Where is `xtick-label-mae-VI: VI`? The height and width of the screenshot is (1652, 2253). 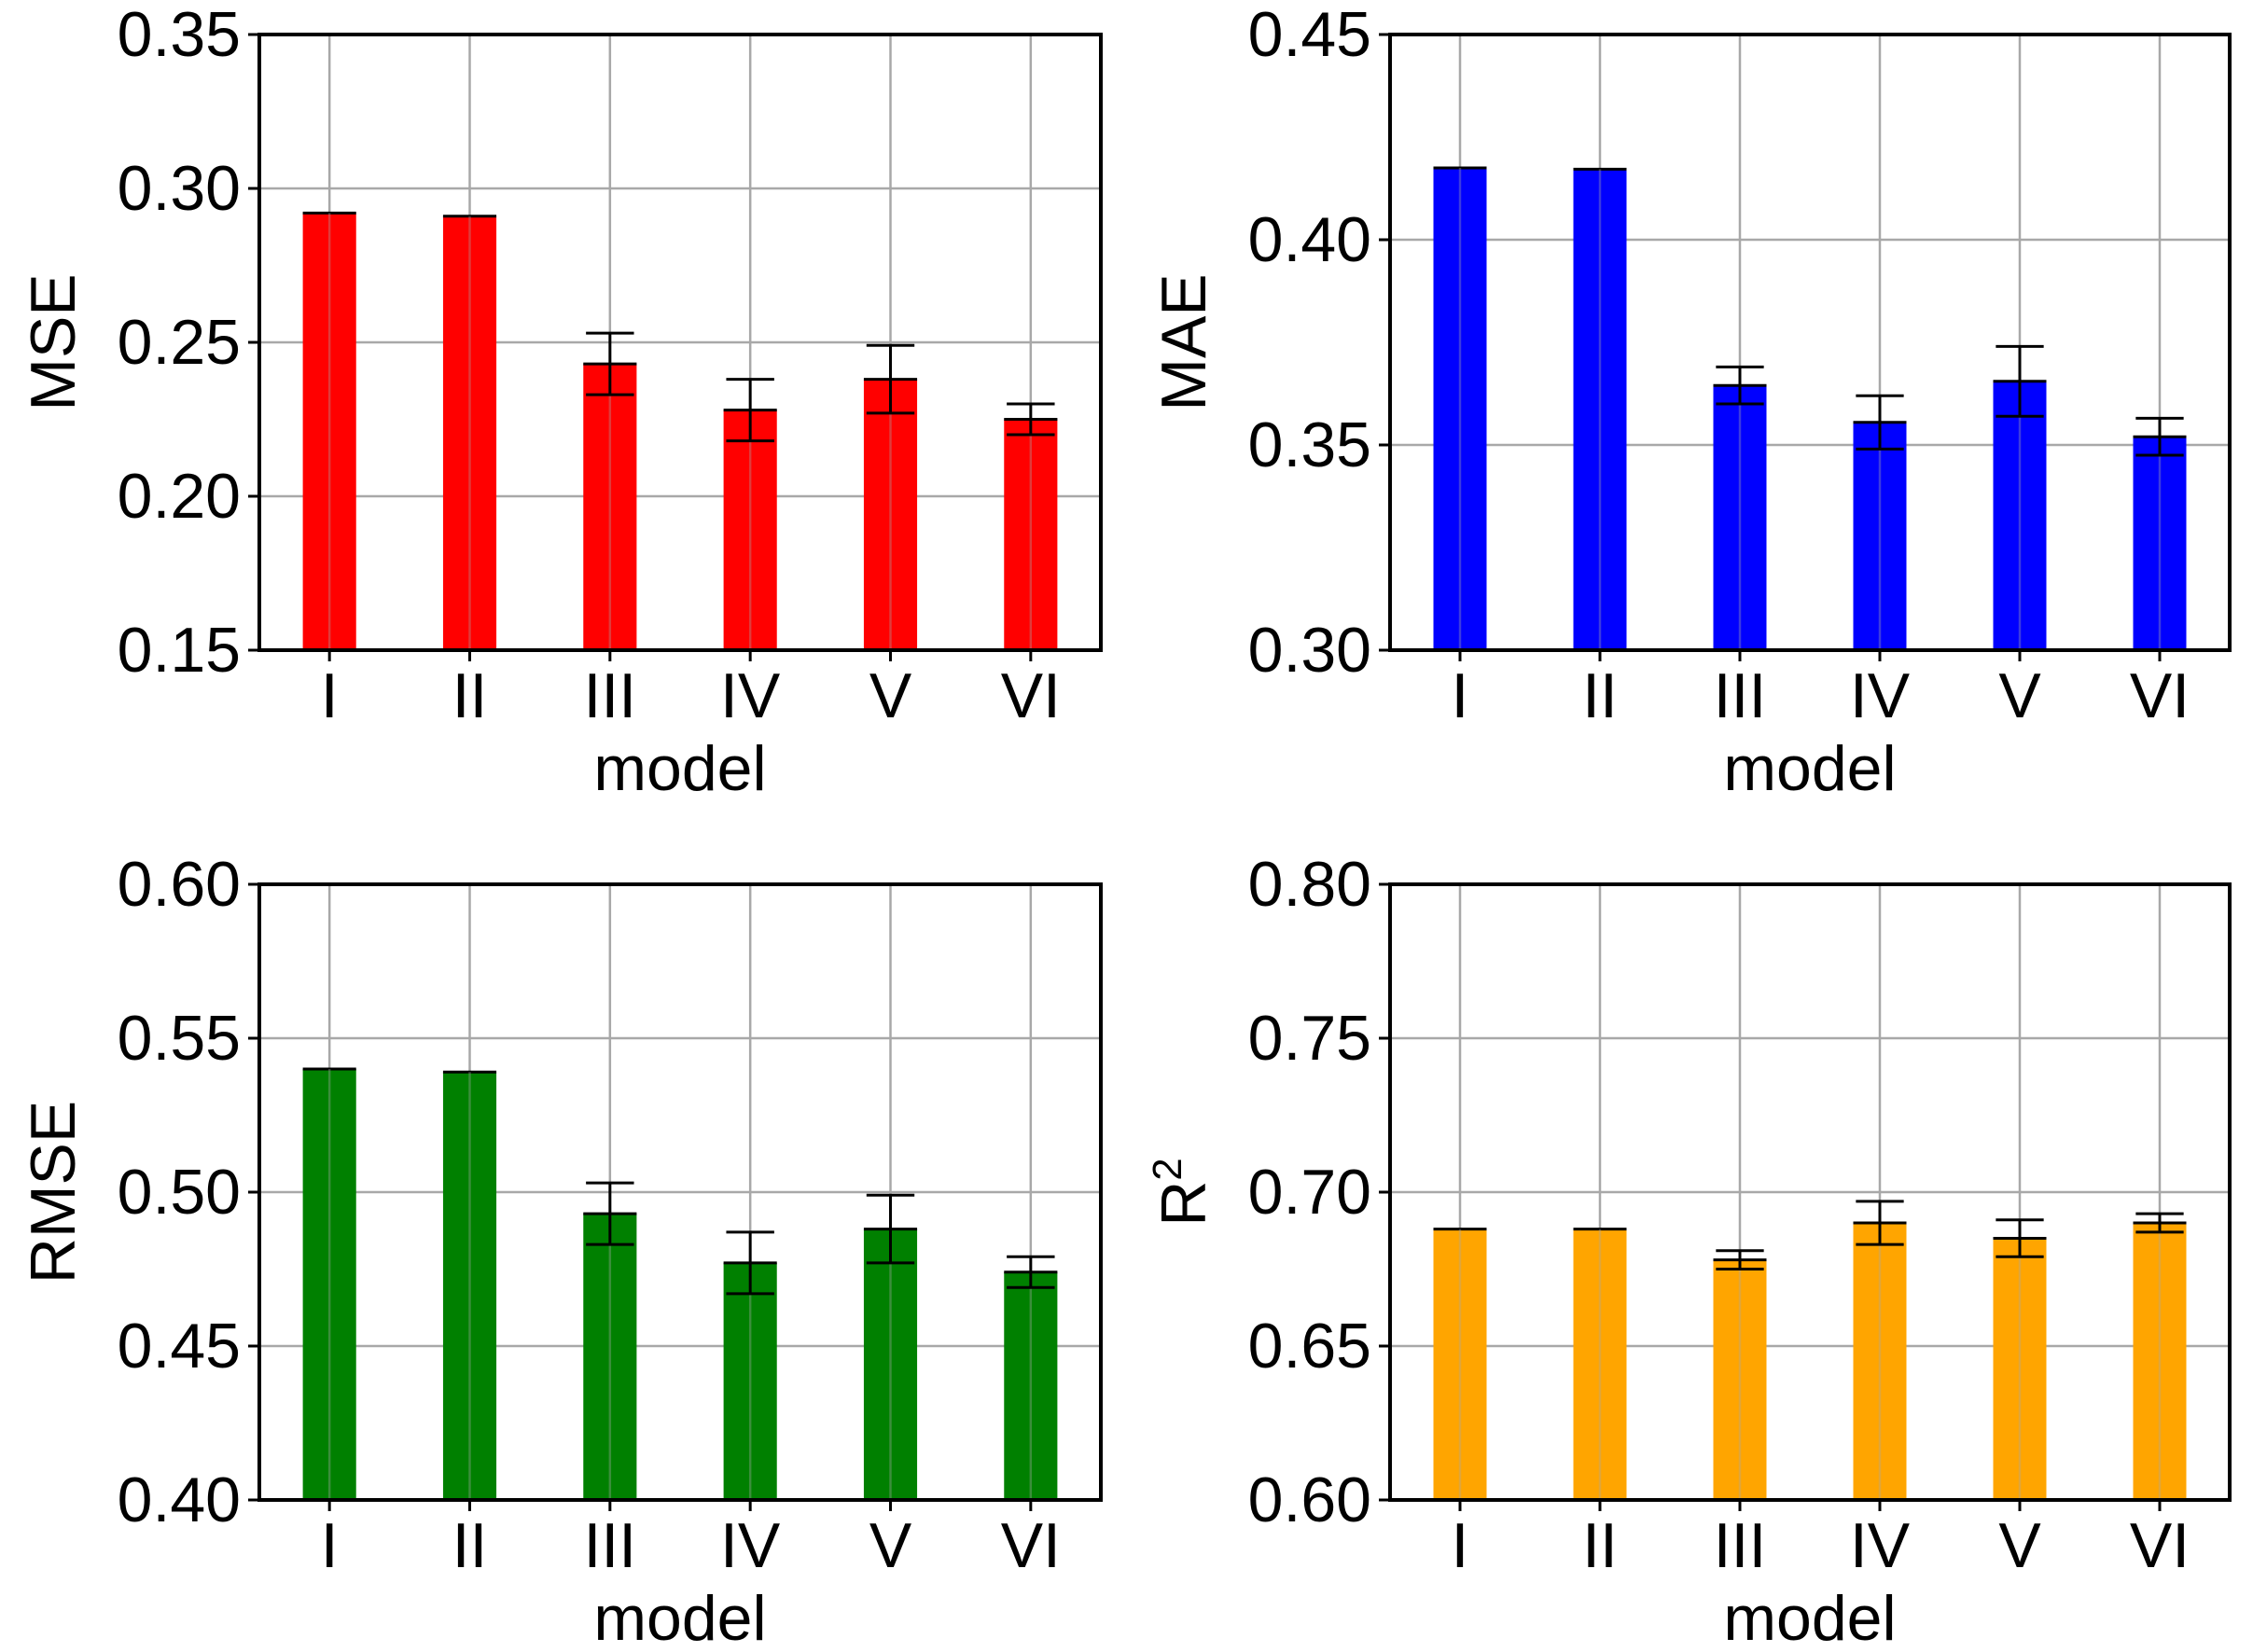
xtick-label-mae-VI: VI is located at coordinates (2160, 696).